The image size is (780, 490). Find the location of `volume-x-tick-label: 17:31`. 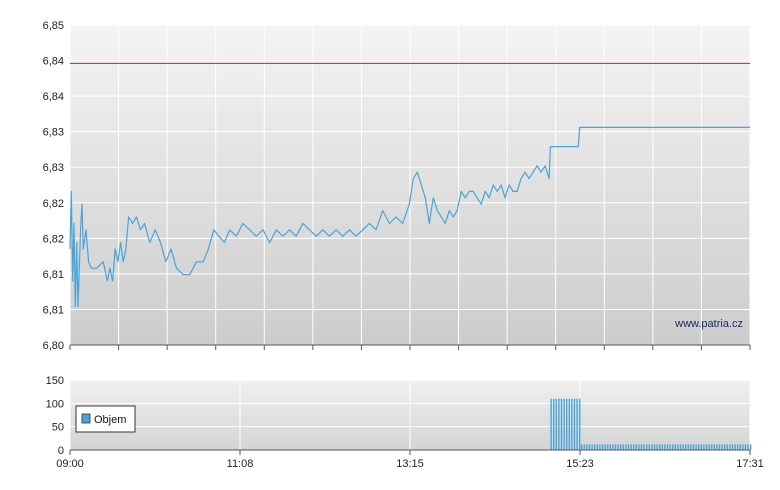

volume-x-tick-label: 17:31 is located at coordinates (750, 464).